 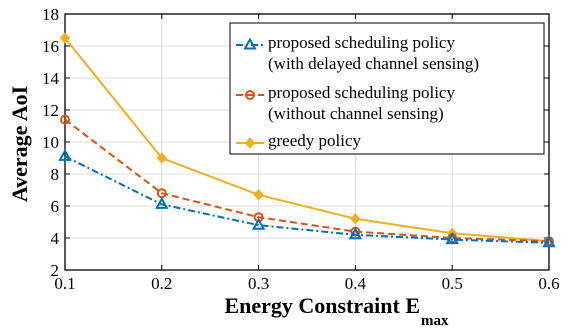 What do you see at coordinates (50, 110) in the screenshot?
I see `y-tick-label: 12` at bounding box center [50, 110].